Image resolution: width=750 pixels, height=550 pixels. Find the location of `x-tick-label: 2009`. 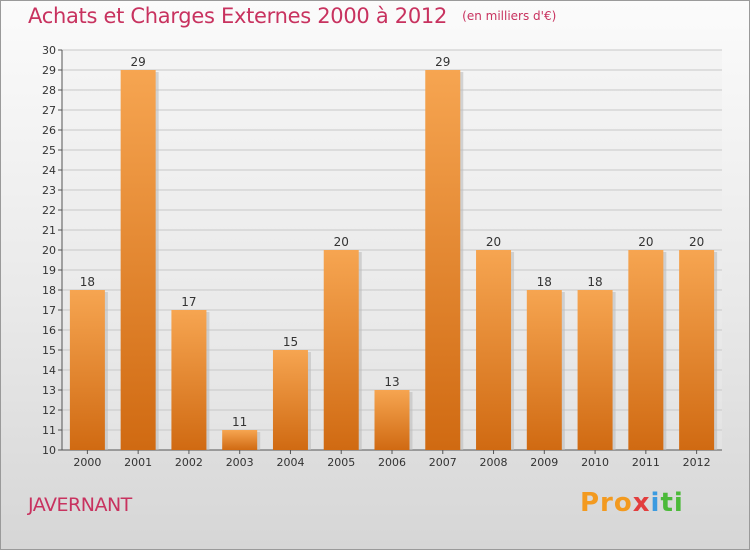

x-tick-label: 2009 is located at coordinates (544, 462).